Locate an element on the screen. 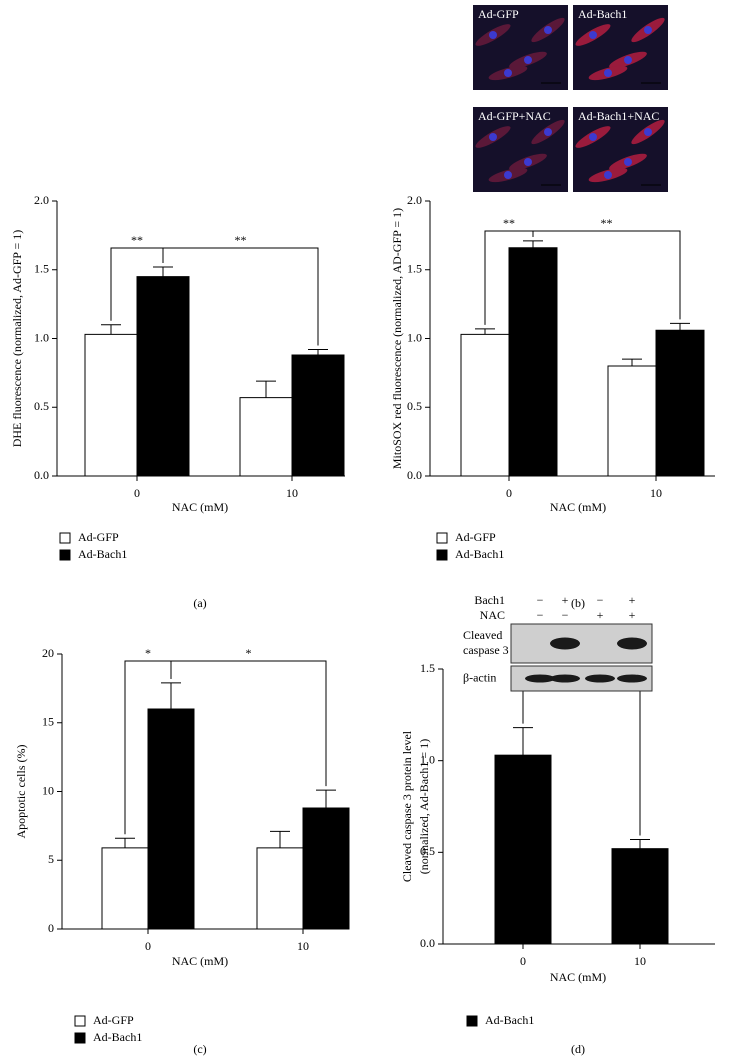  y-tick-label: 20 is located at coordinates (48, 653).